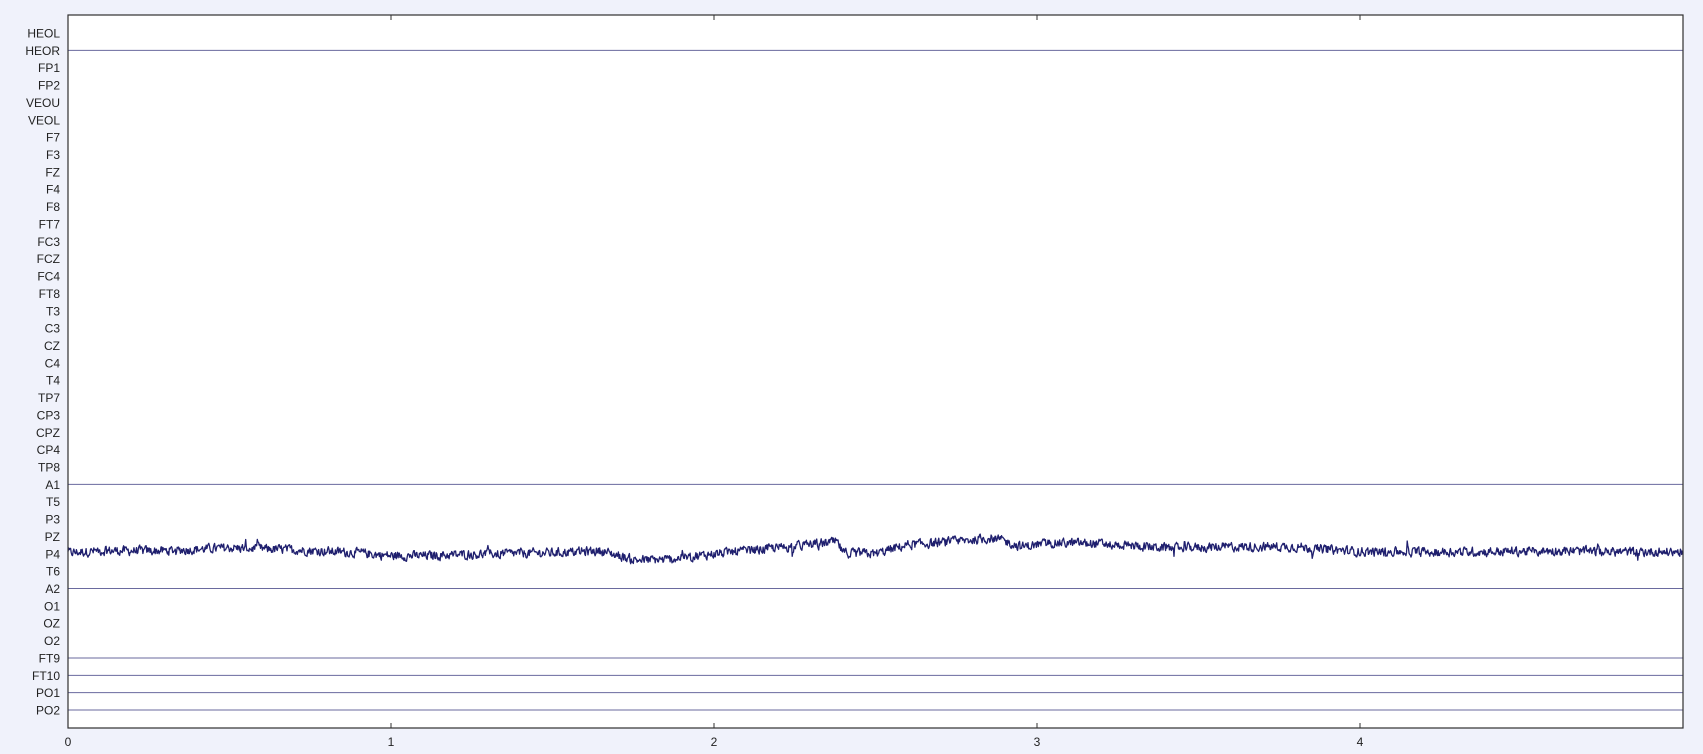 The image size is (1703, 754). What do you see at coordinates (53, 572) in the screenshot?
I see `channel-label-t6: T6` at bounding box center [53, 572].